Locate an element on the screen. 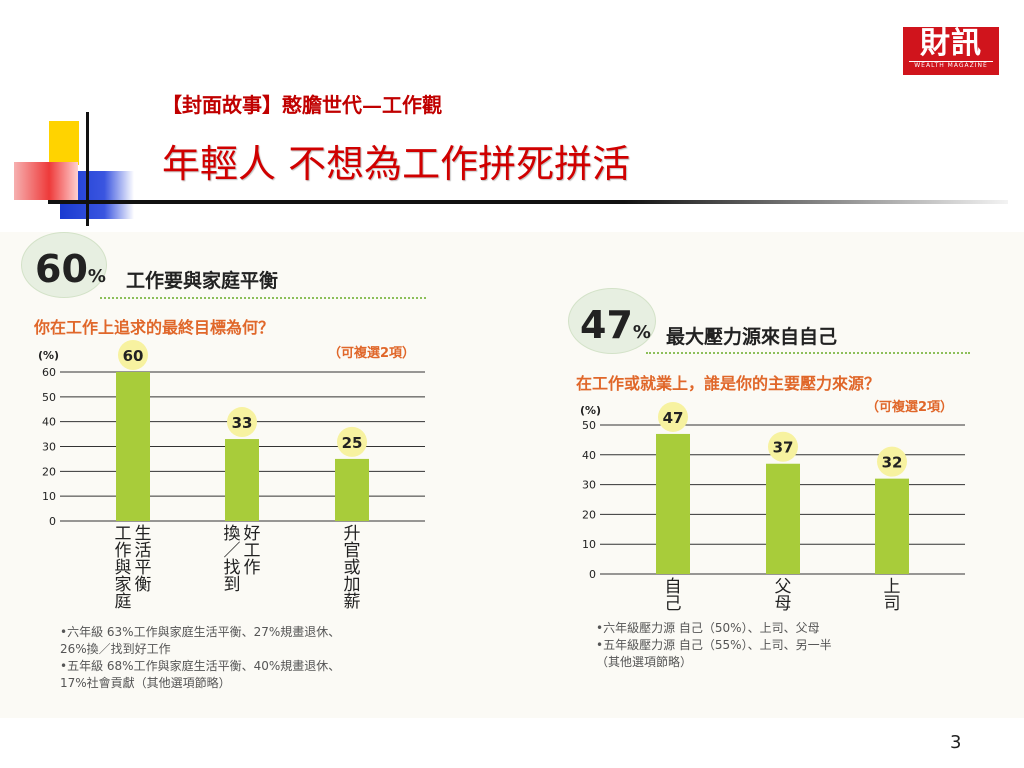 The width and height of the screenshot is (1024, 768). left-headline-percent: % is located at coordinates (96, 276).